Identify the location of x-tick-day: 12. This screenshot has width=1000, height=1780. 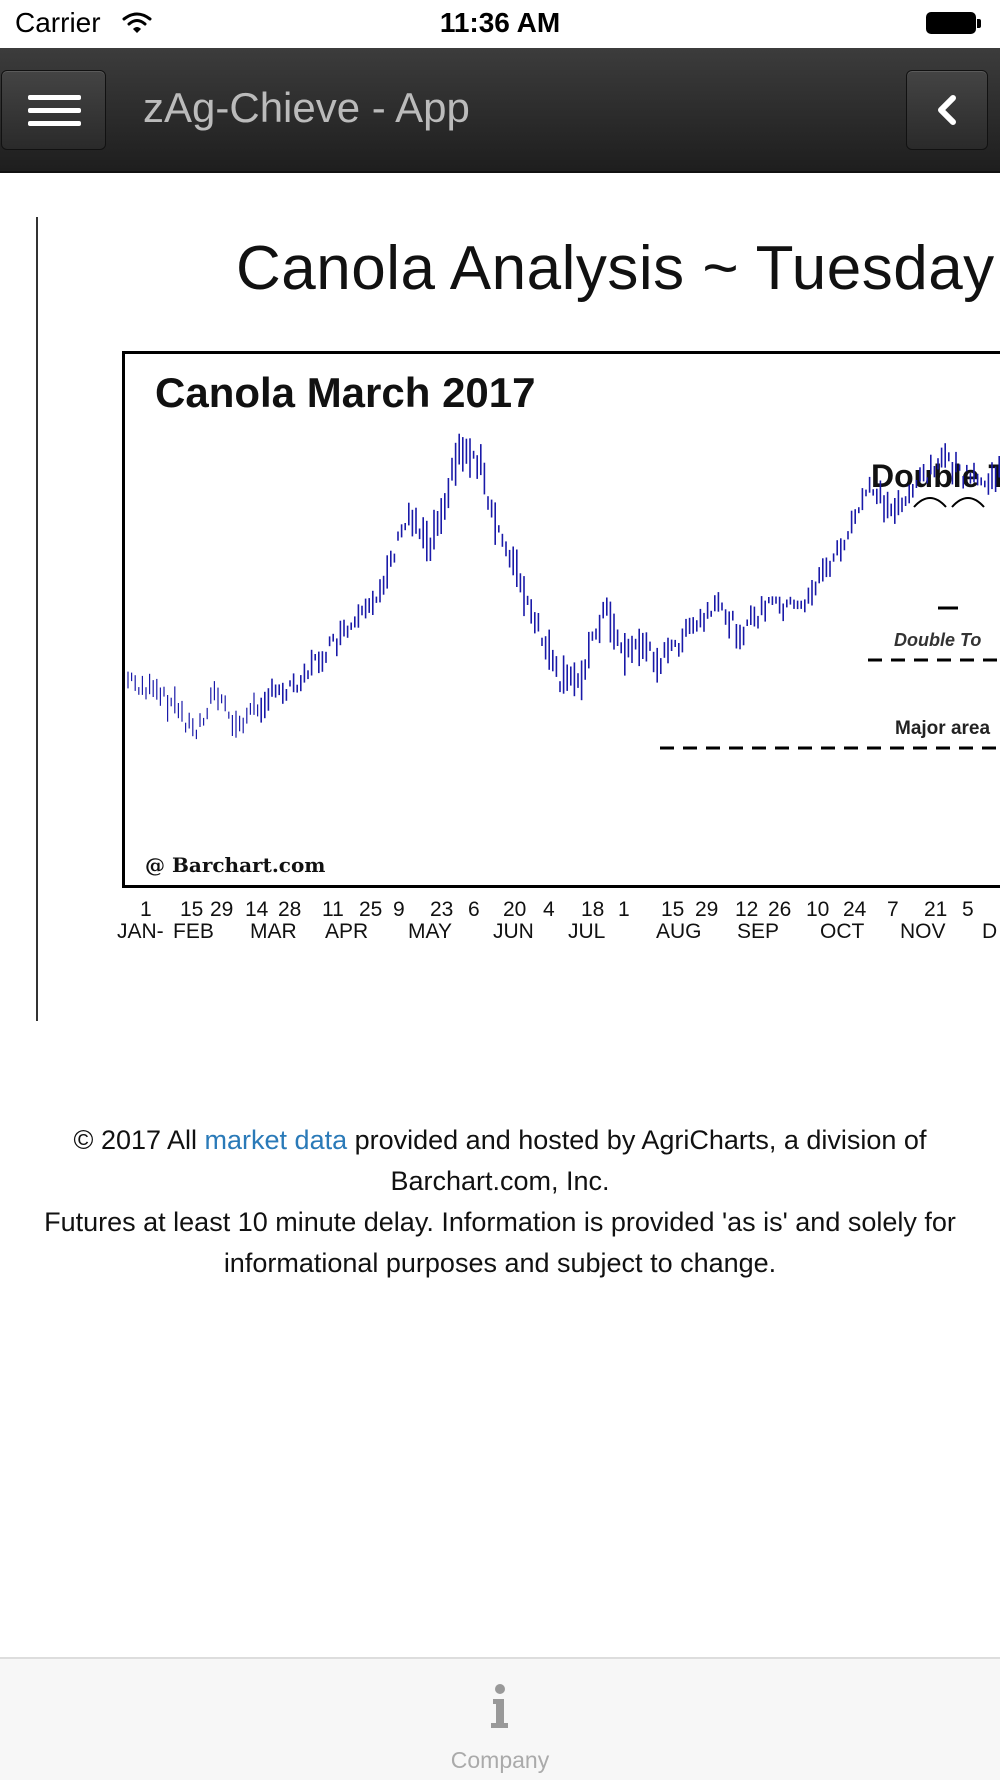
(747, 909).